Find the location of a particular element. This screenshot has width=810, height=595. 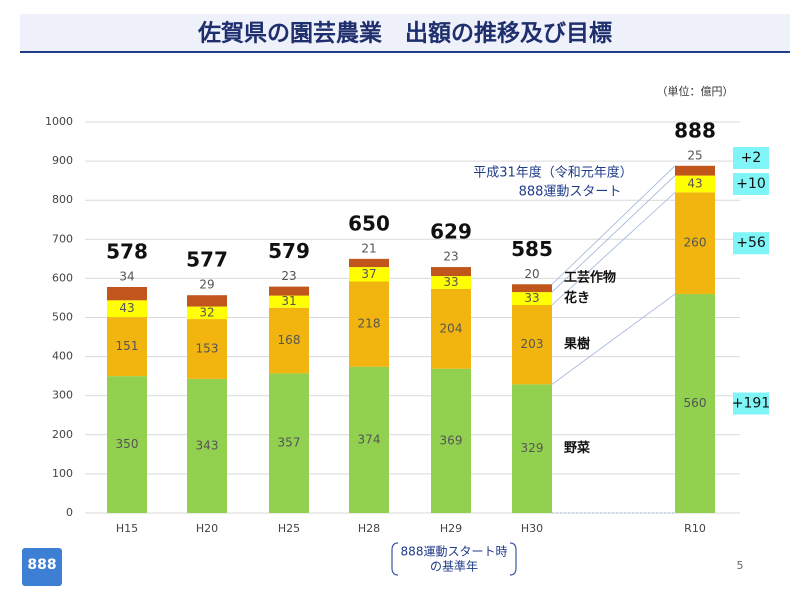

bracket is located at coordinates (454, 559).